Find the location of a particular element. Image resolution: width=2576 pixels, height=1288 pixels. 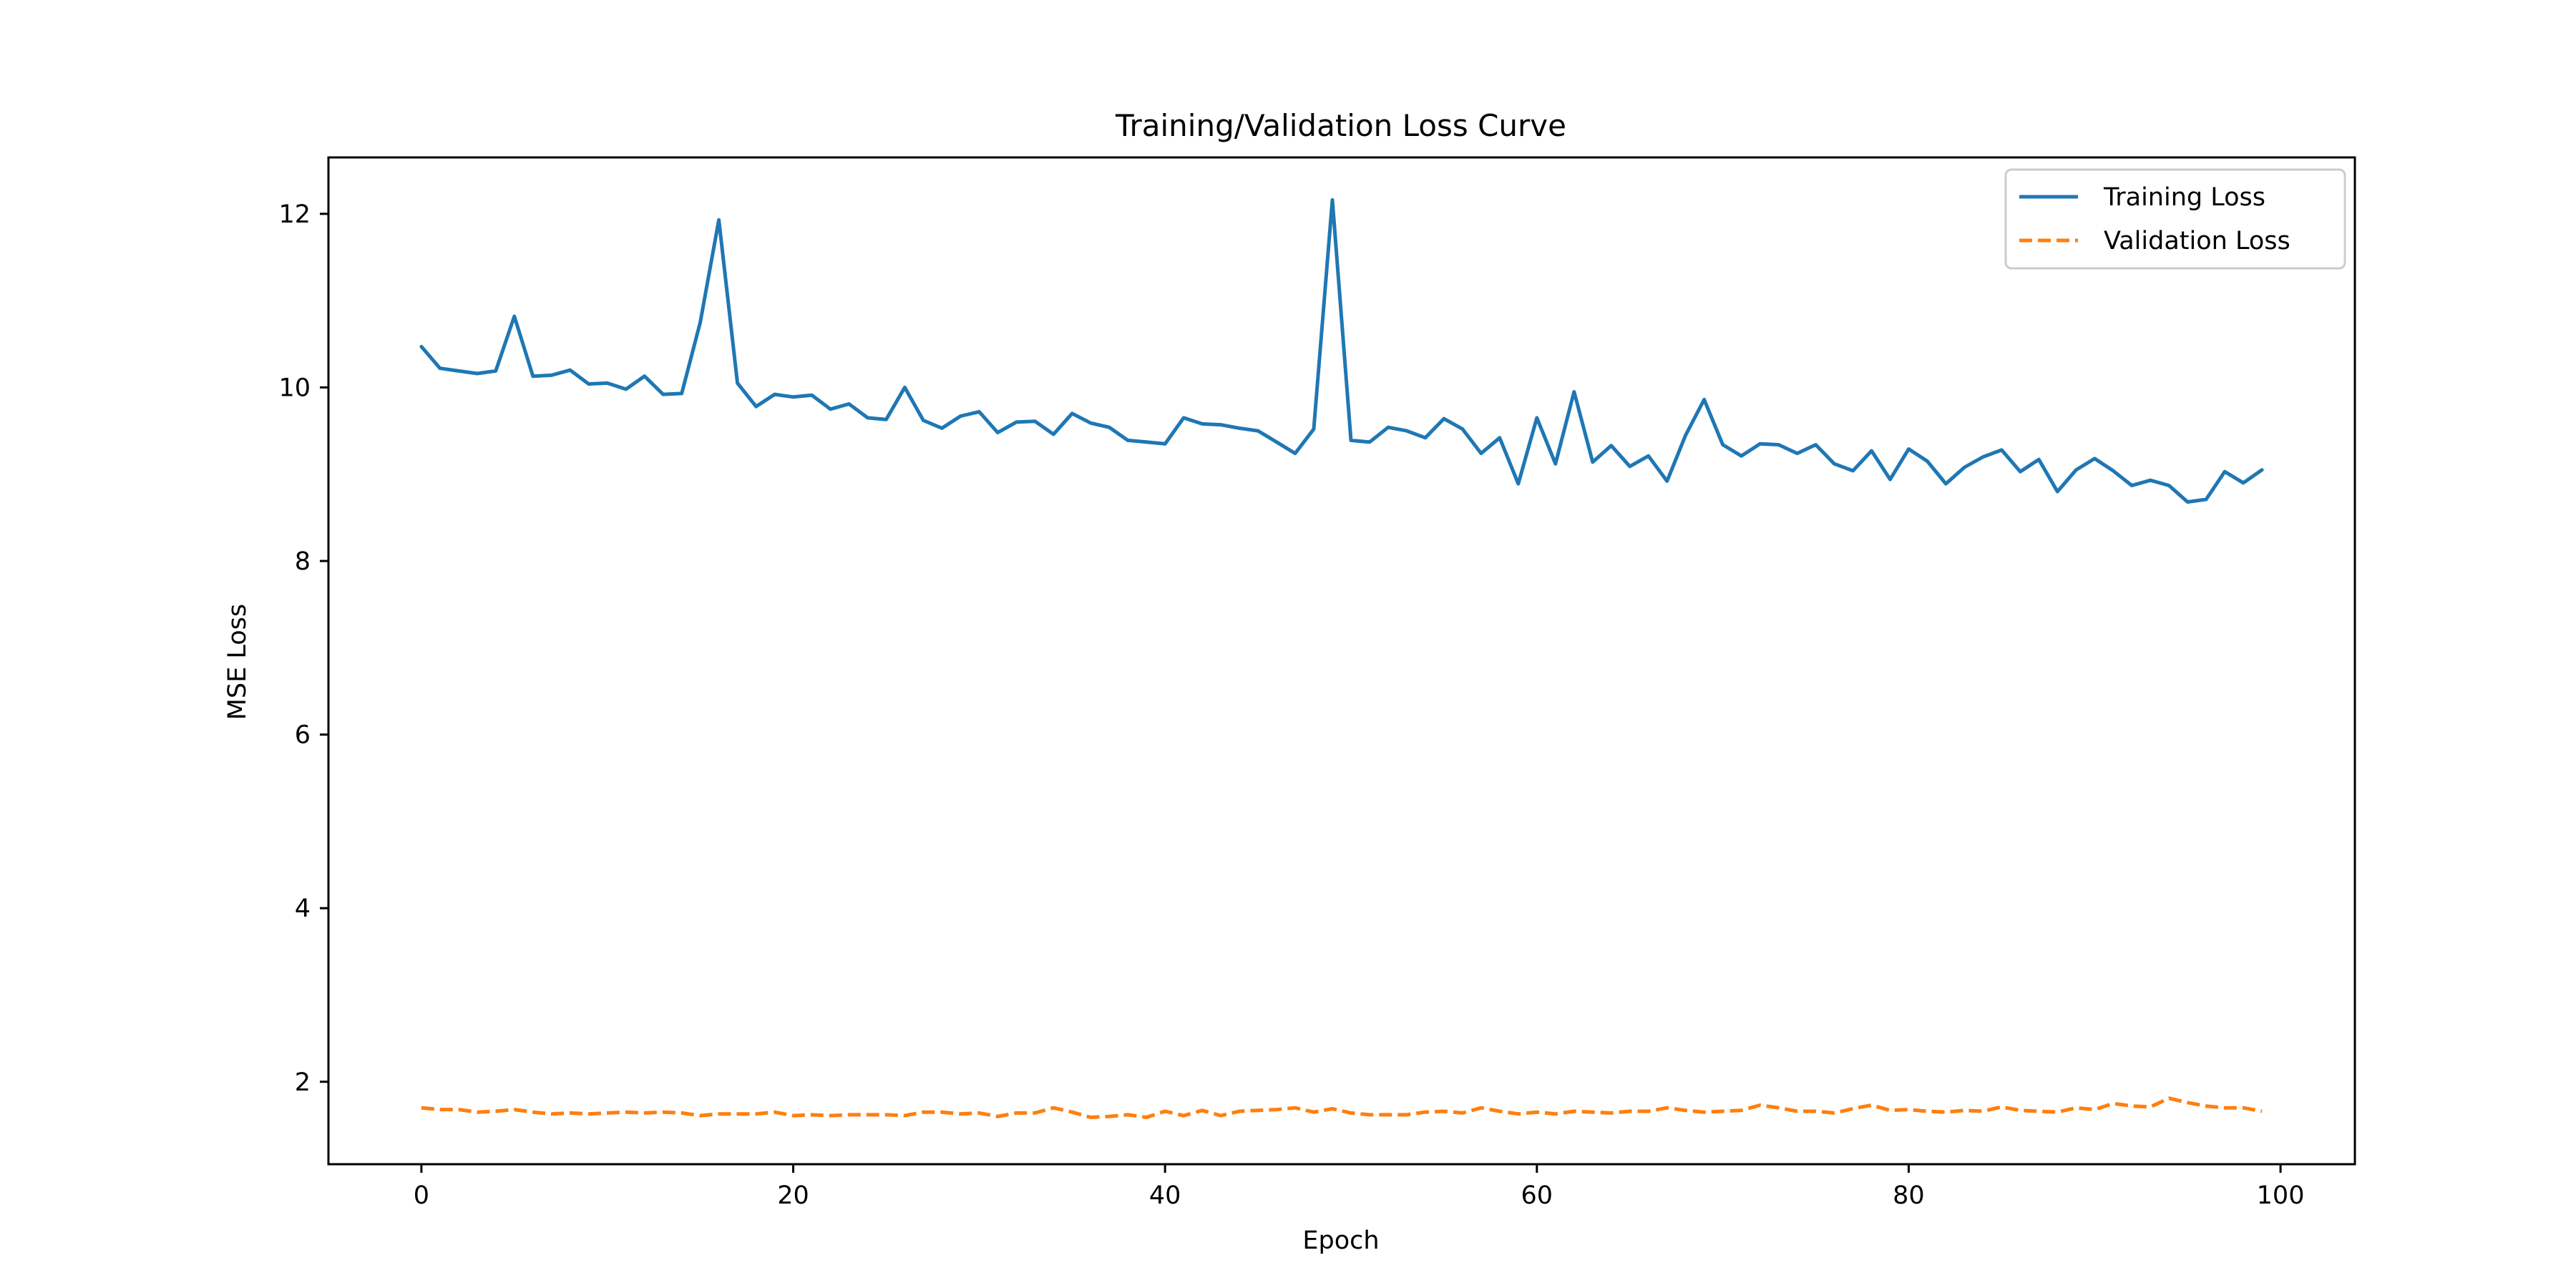

y-axis-label: MSE Loss is located at coordinates (237, 662).